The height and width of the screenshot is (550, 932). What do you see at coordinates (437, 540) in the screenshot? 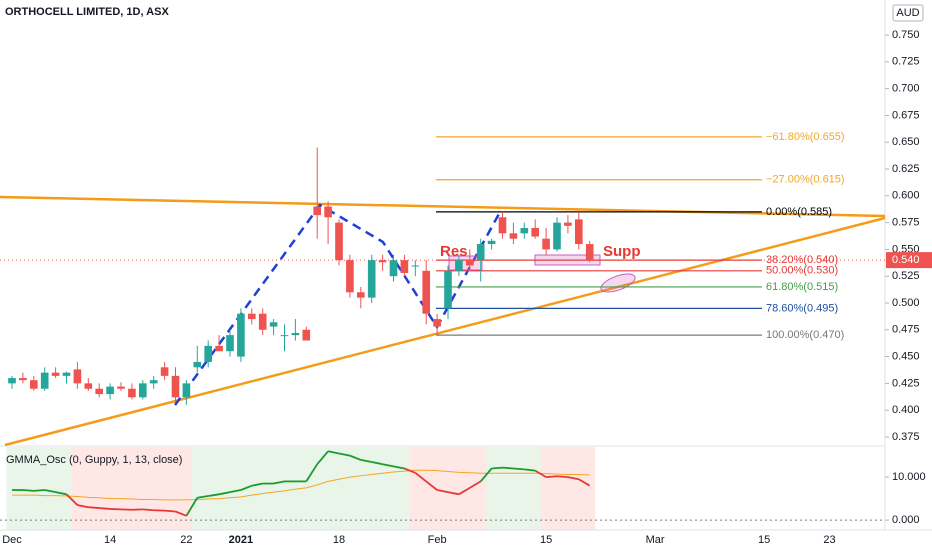
I see `x-tick-label: Feb` at bounding box center [437, 540].